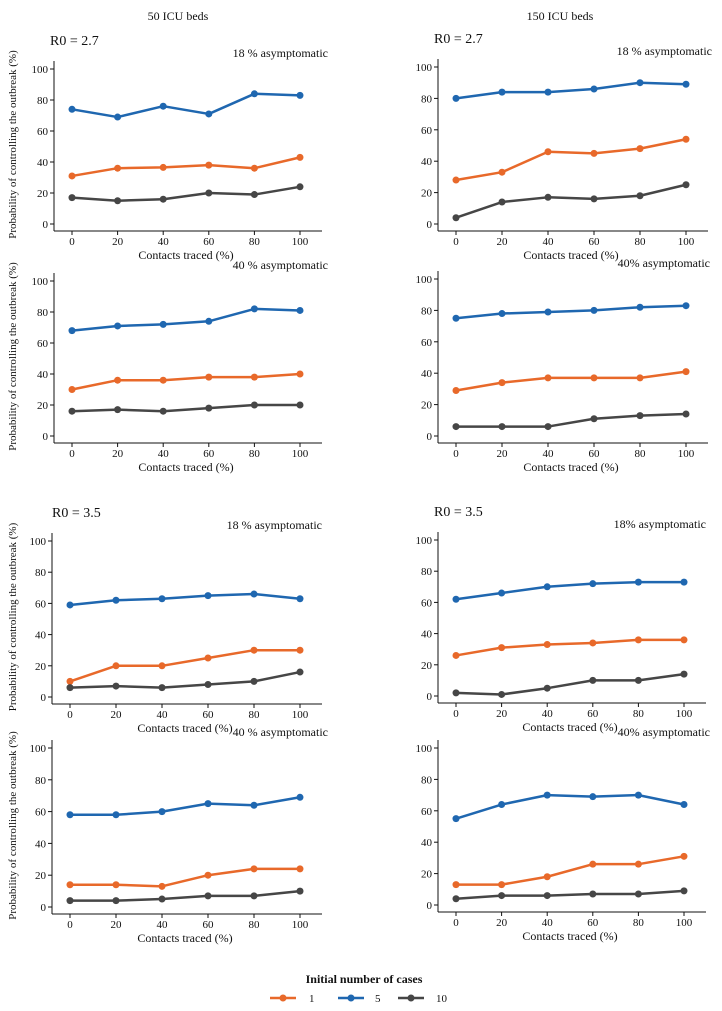 The width and height of the screenshot is (722, 1011). I want to click on r0-label: R0 = 3.5, so click(76, 513).